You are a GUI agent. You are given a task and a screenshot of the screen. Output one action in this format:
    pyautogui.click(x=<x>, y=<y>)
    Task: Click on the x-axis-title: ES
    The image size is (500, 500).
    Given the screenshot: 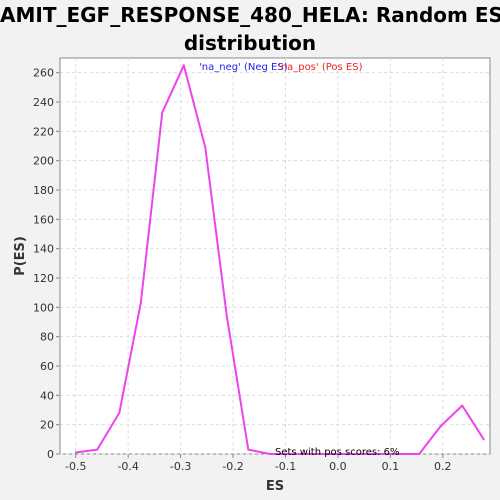 What is the action you would take?
    pyautogui.click(x=275, y=486)
    